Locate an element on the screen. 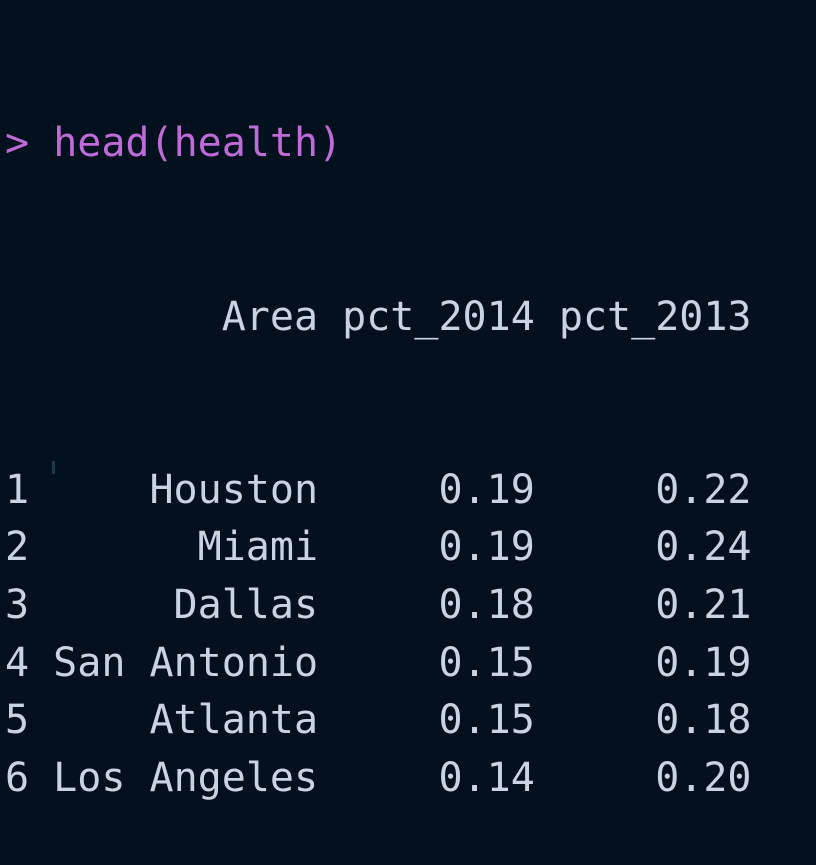 This screenshot has width=816, height=865. cell-area: Atlanta is located at coordinates (234, 720).